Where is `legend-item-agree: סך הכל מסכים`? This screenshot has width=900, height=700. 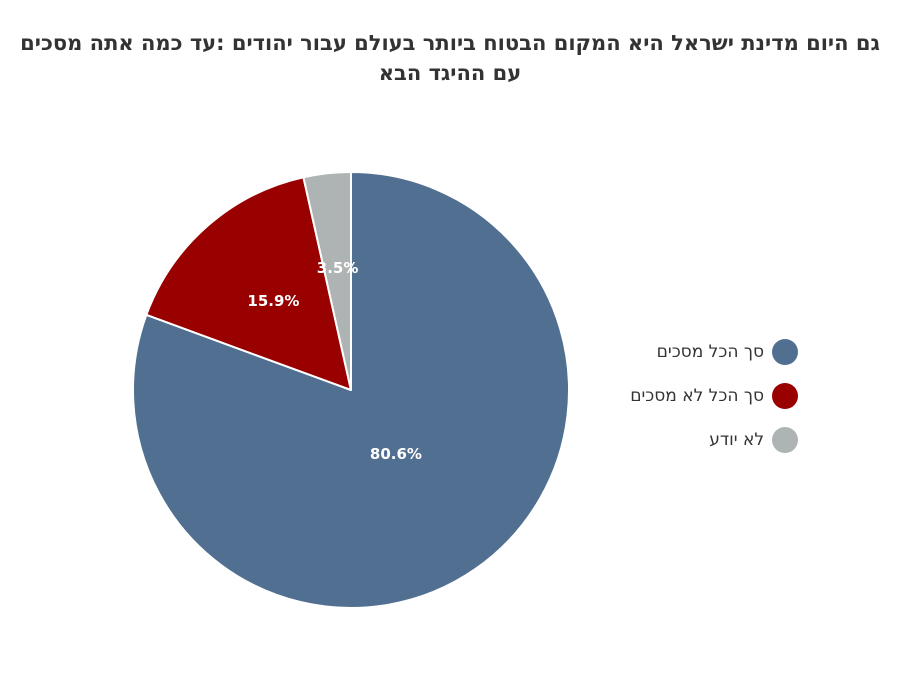
legend-item-agree: סך הכל מסכים is located at coordinates (714, 352).